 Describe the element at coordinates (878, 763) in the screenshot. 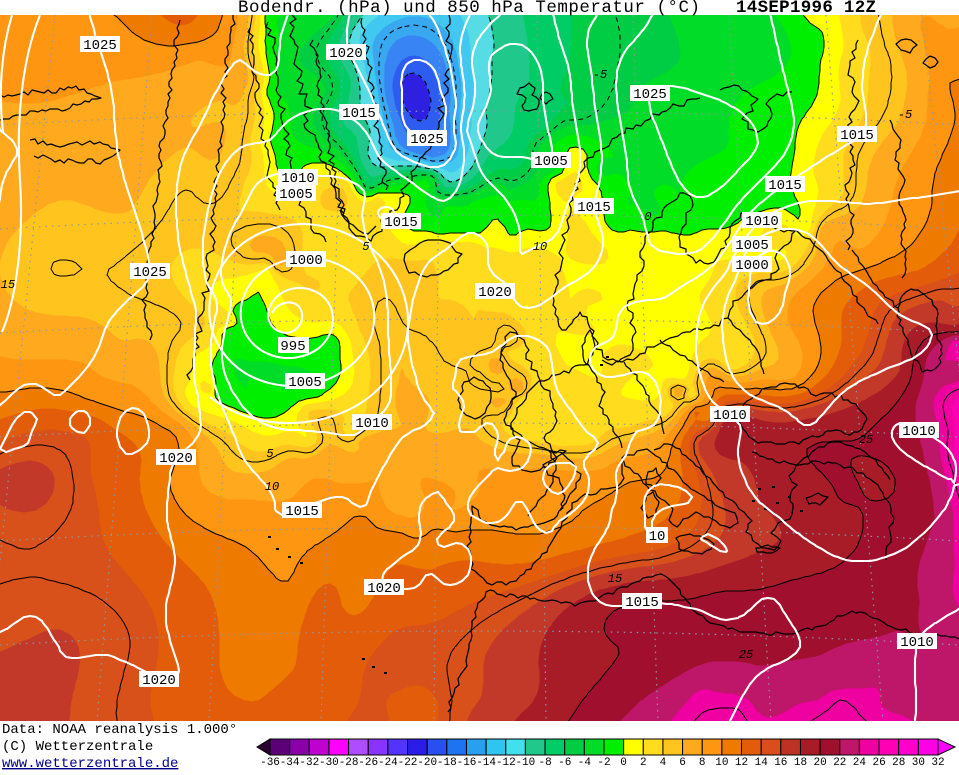

I see `svg-text: 26` at that location.